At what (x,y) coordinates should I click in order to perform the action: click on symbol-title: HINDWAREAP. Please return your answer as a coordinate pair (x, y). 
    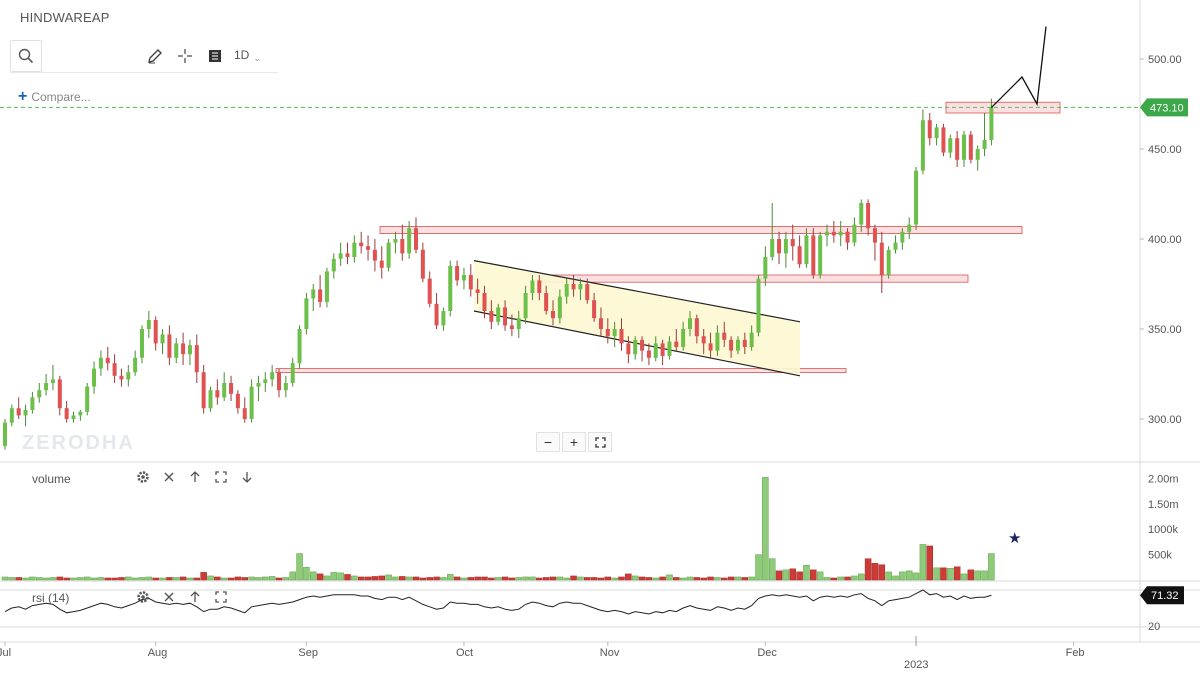
    Looking at the image, I should click on (65, 17).